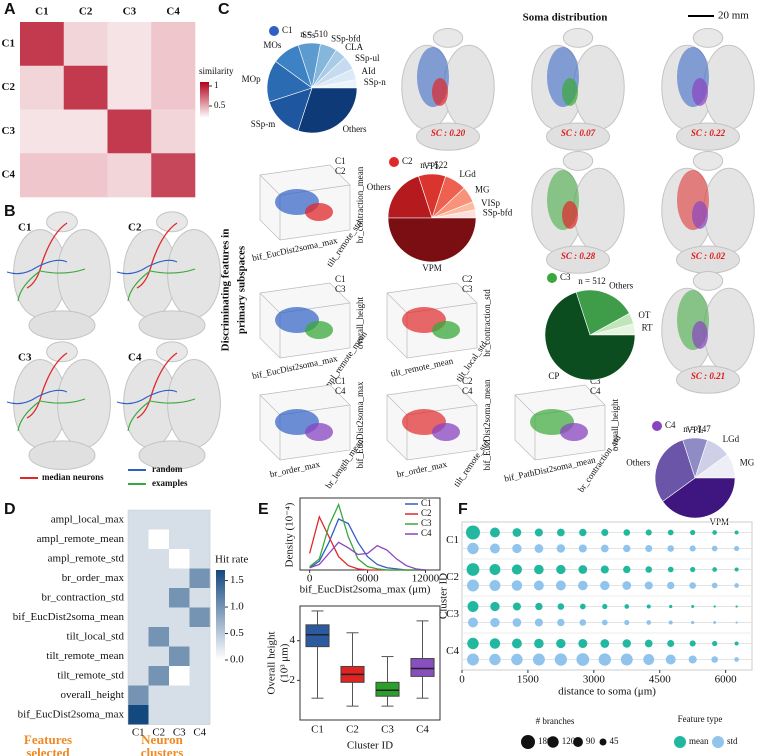 The width and height of the screenshot is (770, 756). What do you see at coordinates (96, 636) in the screenshot?
I see `row-label: tilt_local_std` at bounding box center [96, 636].